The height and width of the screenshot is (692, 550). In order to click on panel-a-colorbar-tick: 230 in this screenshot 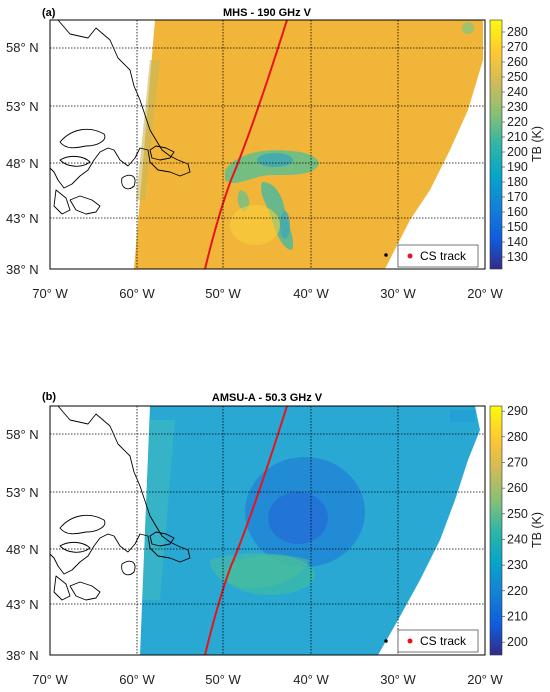, I will do `click(517, 107)`.